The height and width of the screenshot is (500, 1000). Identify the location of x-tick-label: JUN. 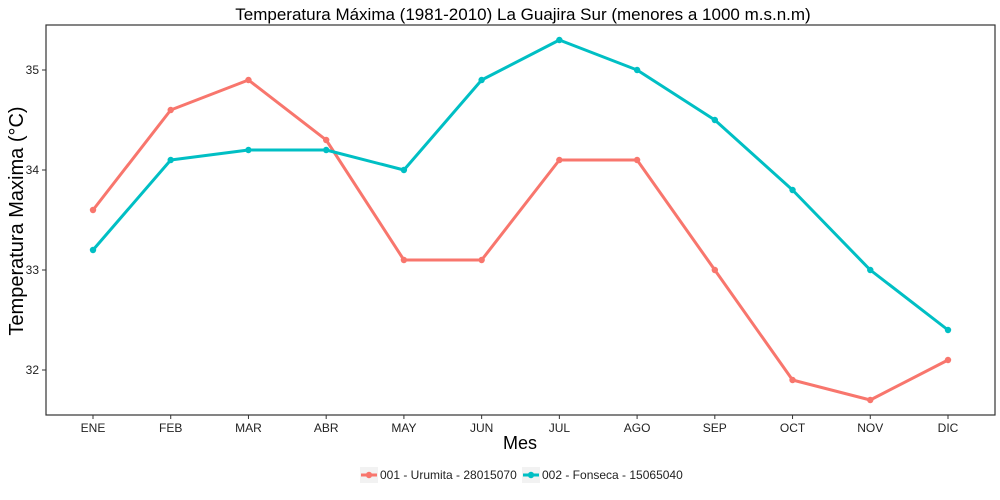
(481, 428).